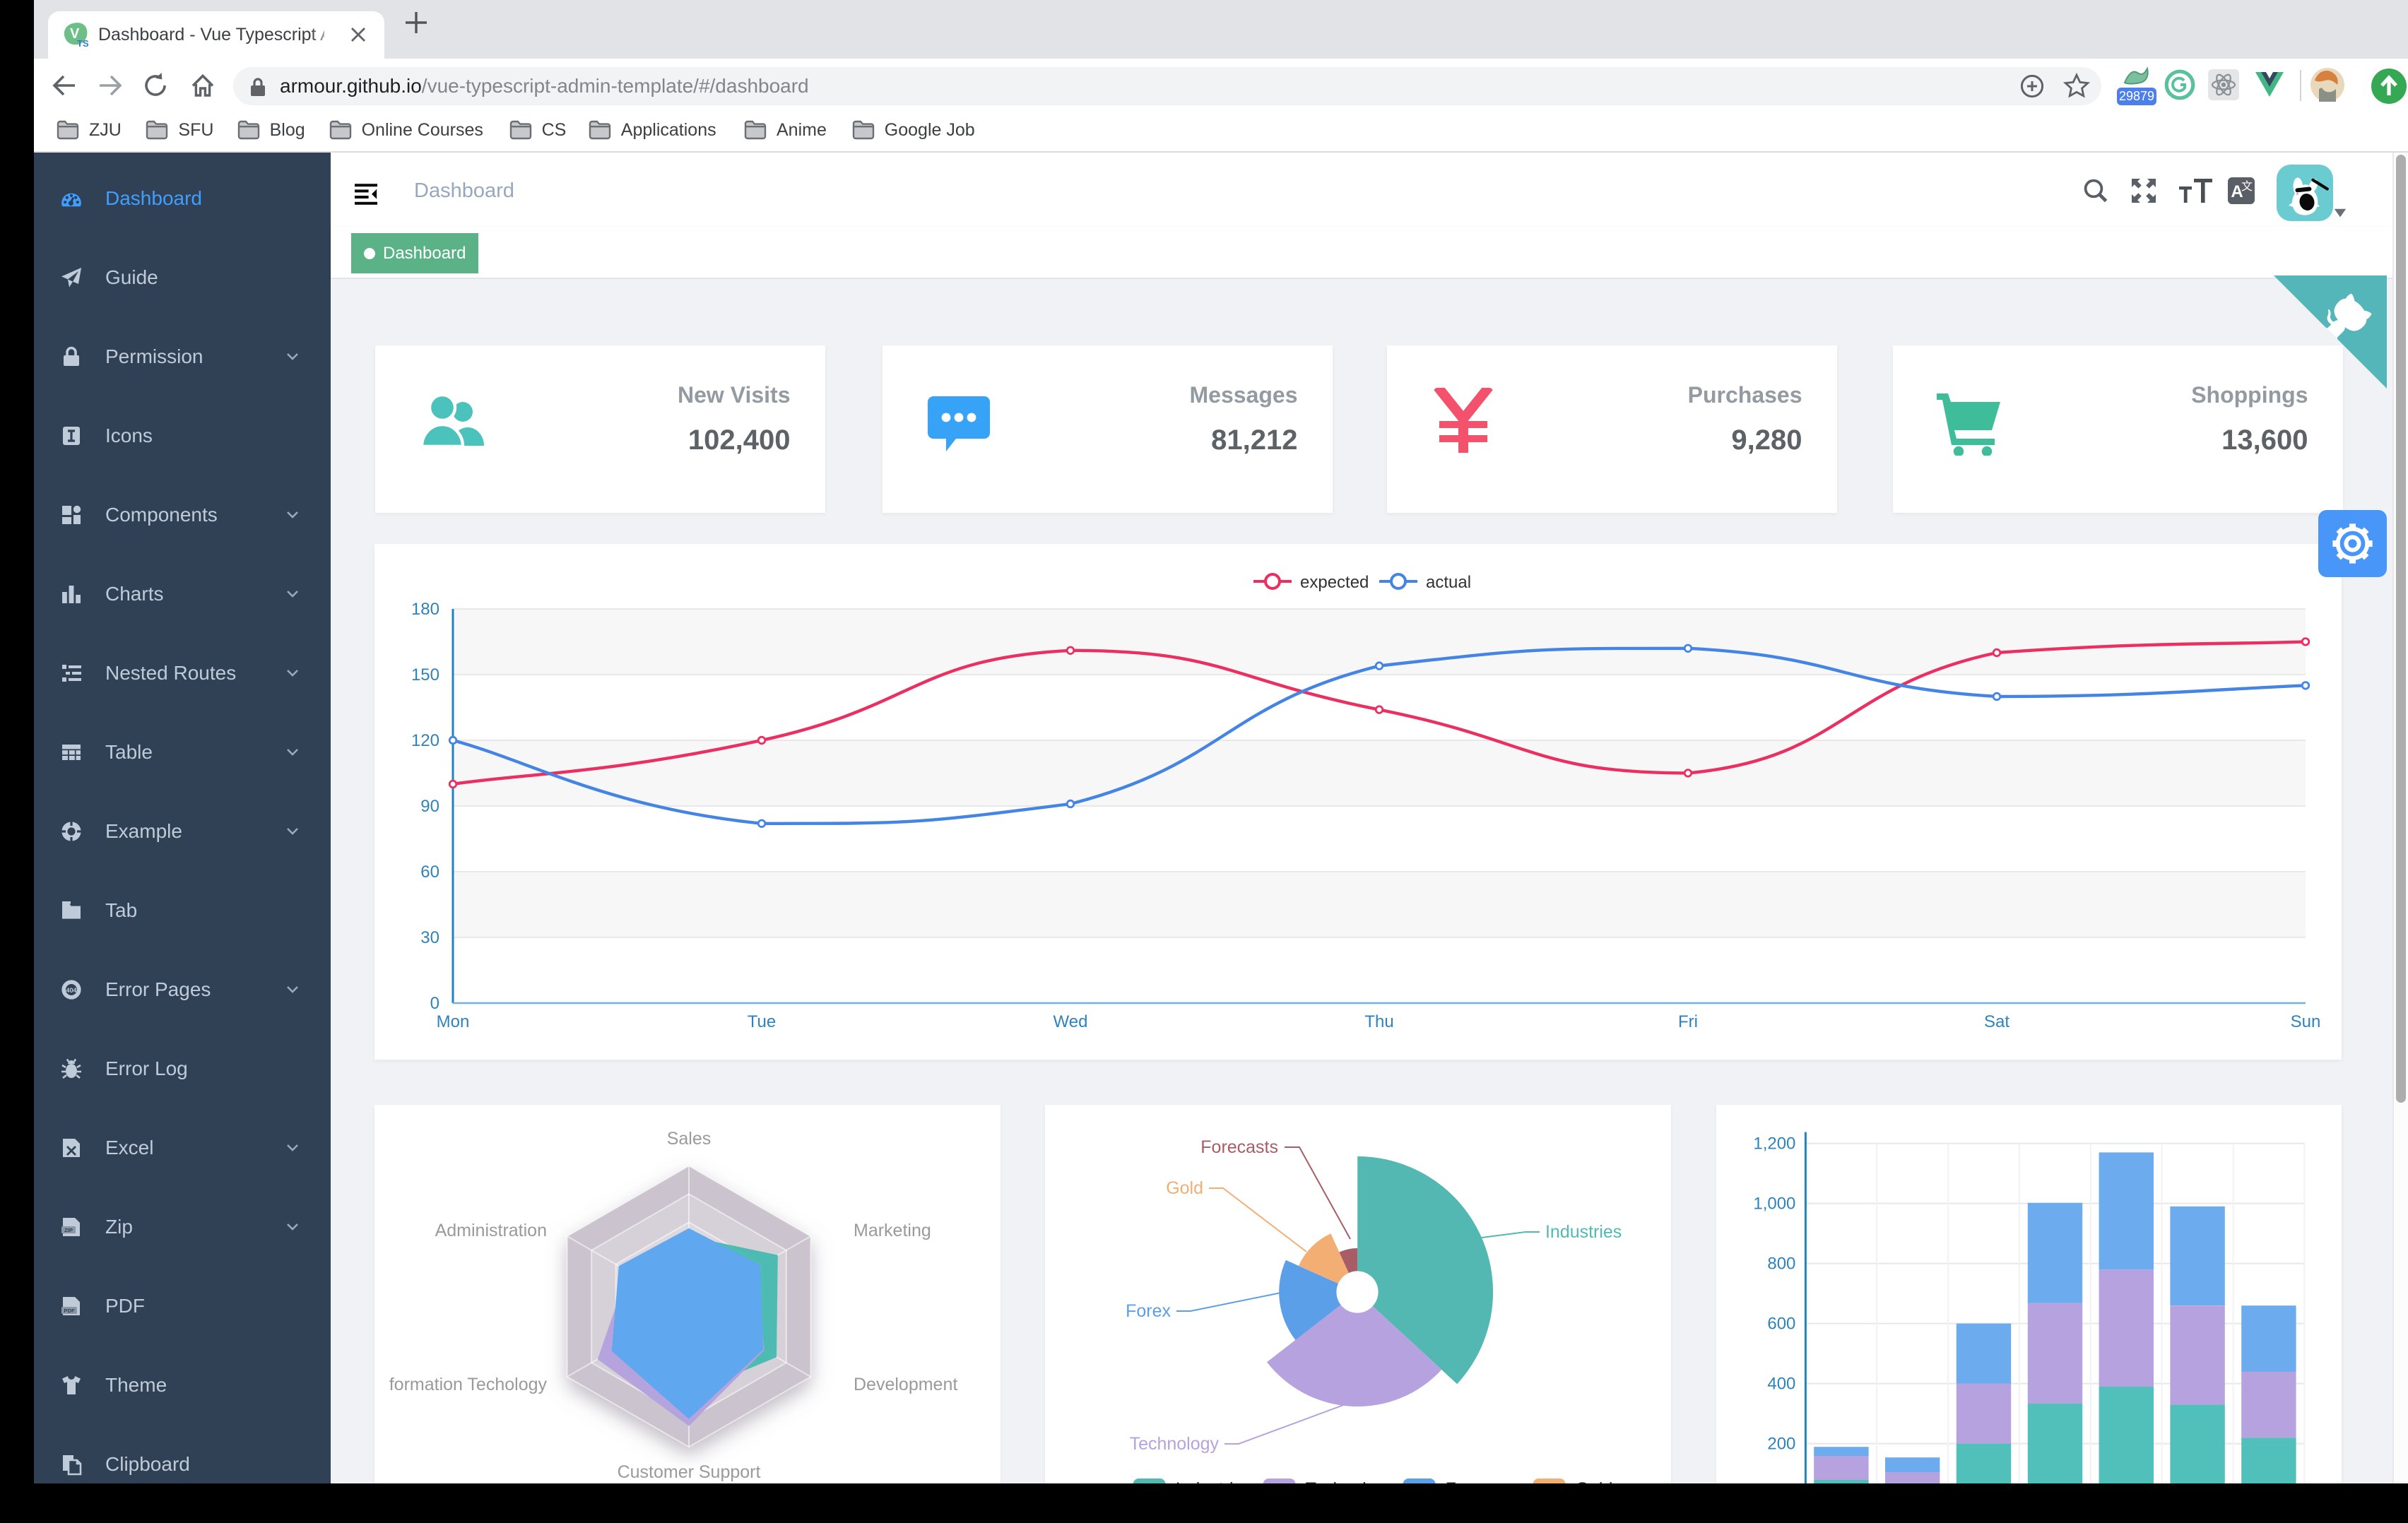 This screenshot has width=2408, height=1523. I want to click on svg-text: Customer Support, so click(689, 1472).